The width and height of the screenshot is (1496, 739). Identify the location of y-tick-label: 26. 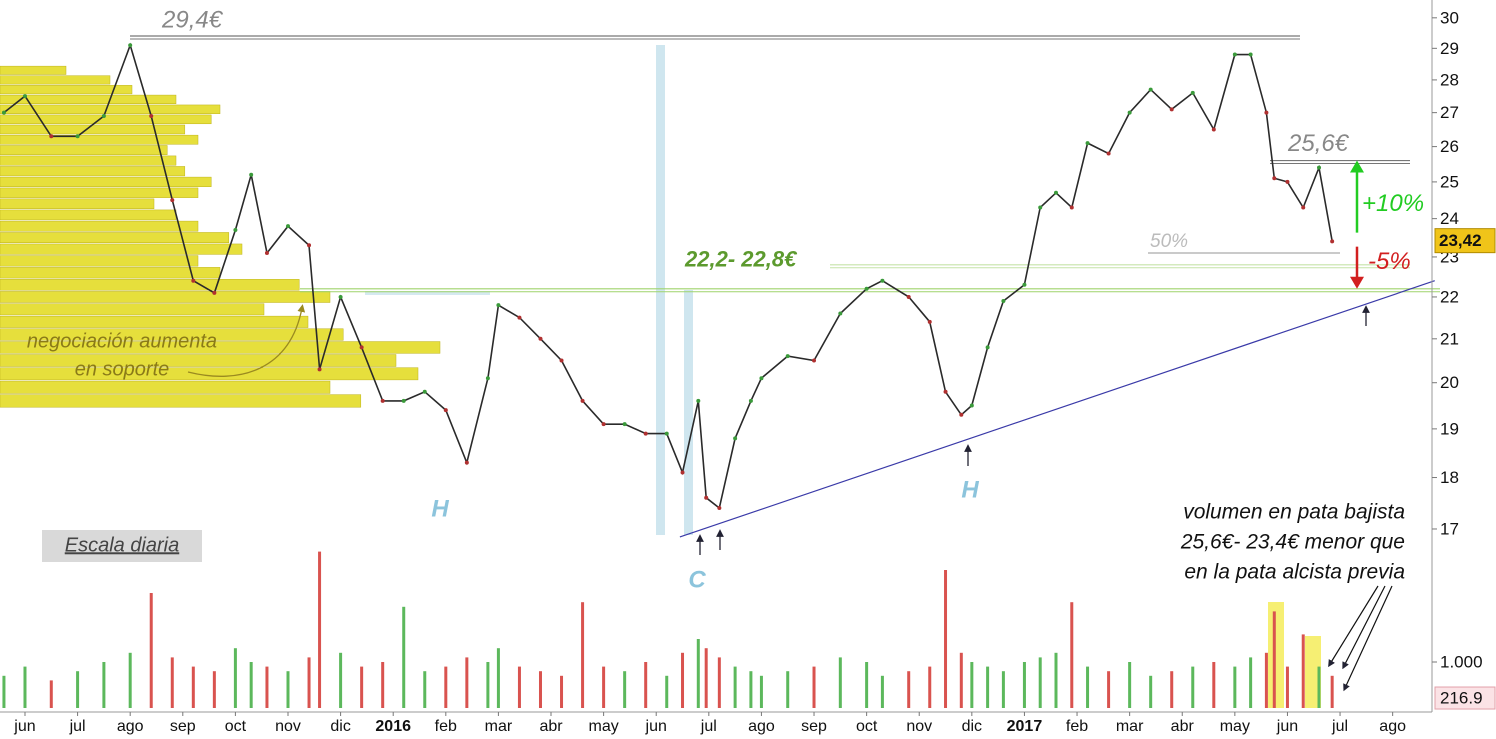
(1449, 146).